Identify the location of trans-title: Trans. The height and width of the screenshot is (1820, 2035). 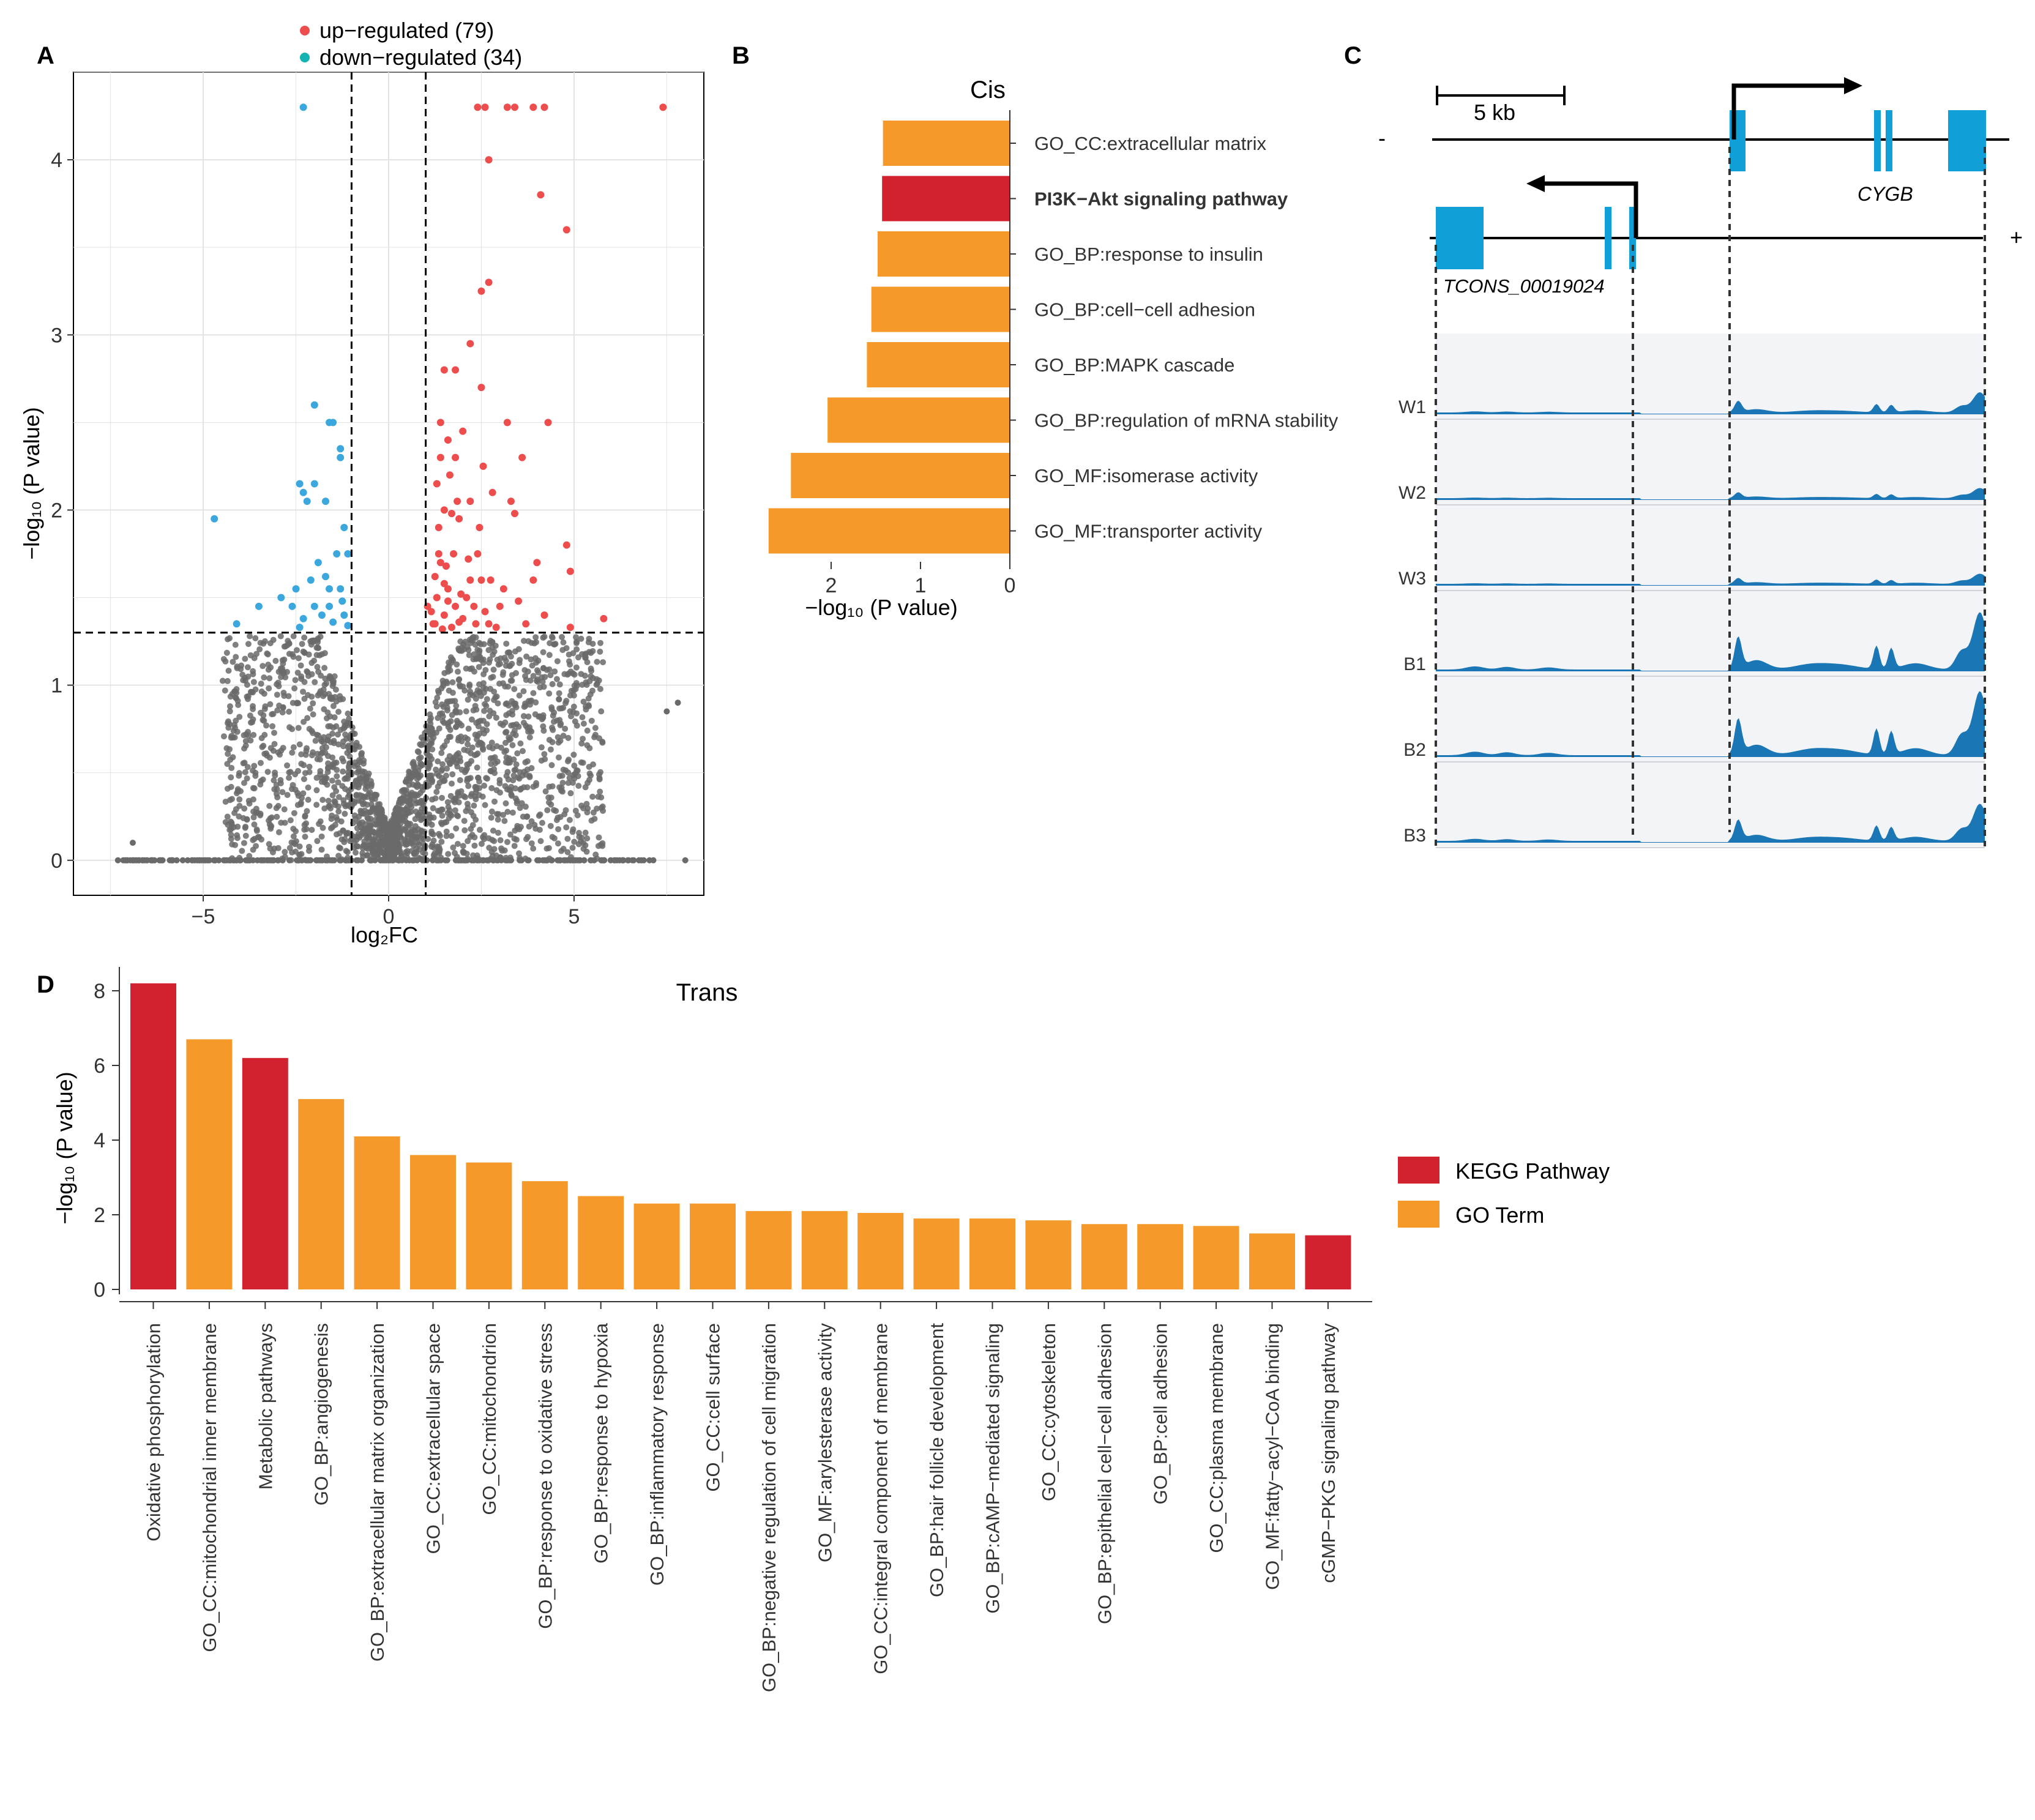
(707, 992).